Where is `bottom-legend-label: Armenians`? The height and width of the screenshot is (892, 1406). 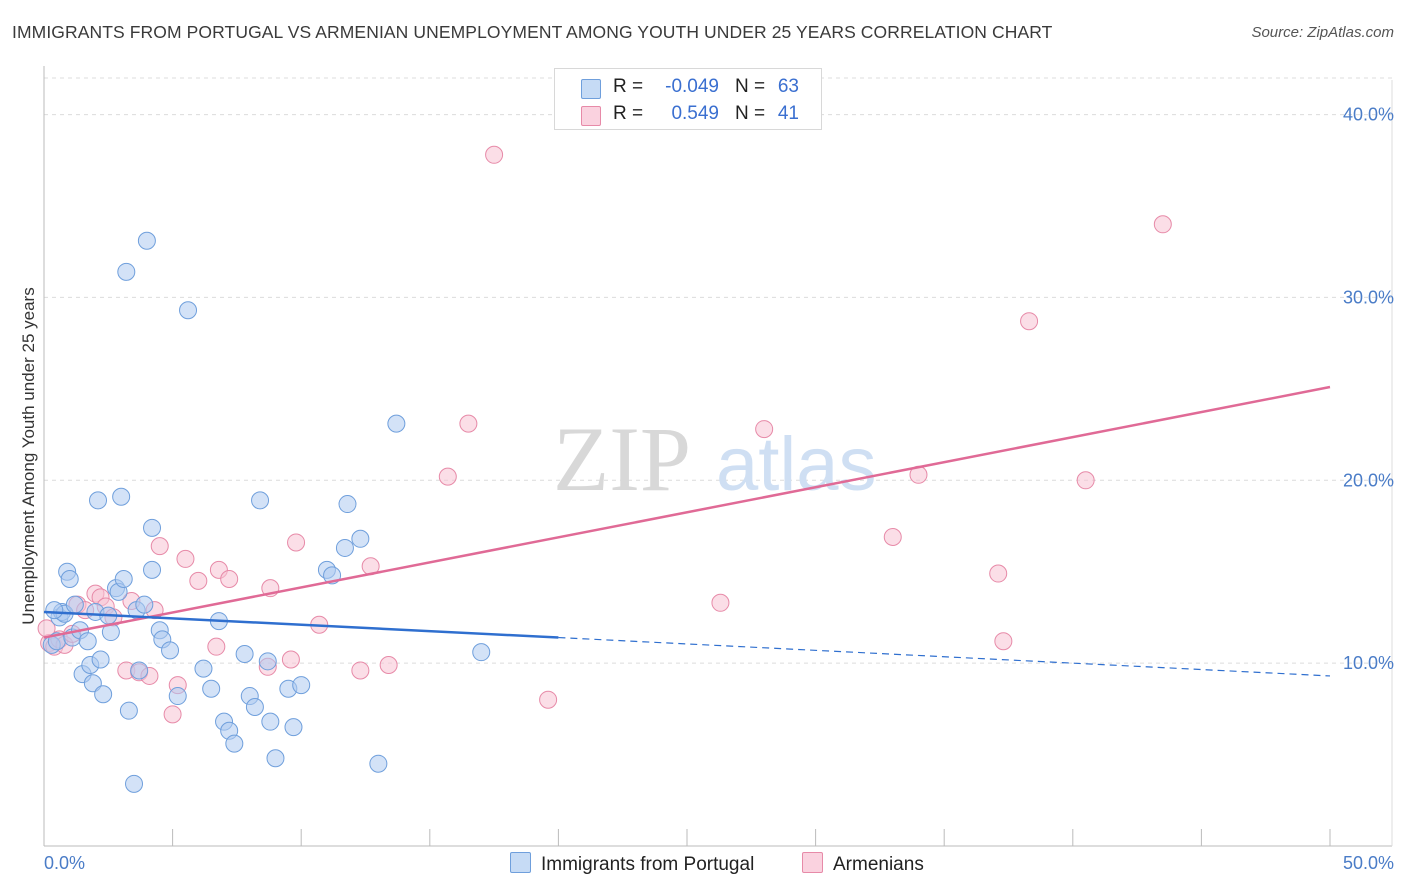
bottom-legend-label: Armenians is located at coordinates (878, 864).